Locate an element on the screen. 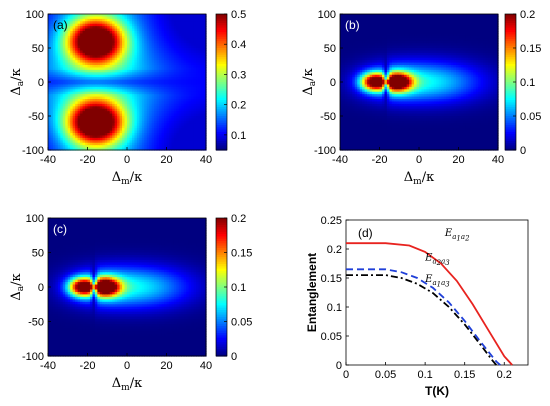 The image size is (550, 406). colorbar-segment is located at coordinates (221, 67).